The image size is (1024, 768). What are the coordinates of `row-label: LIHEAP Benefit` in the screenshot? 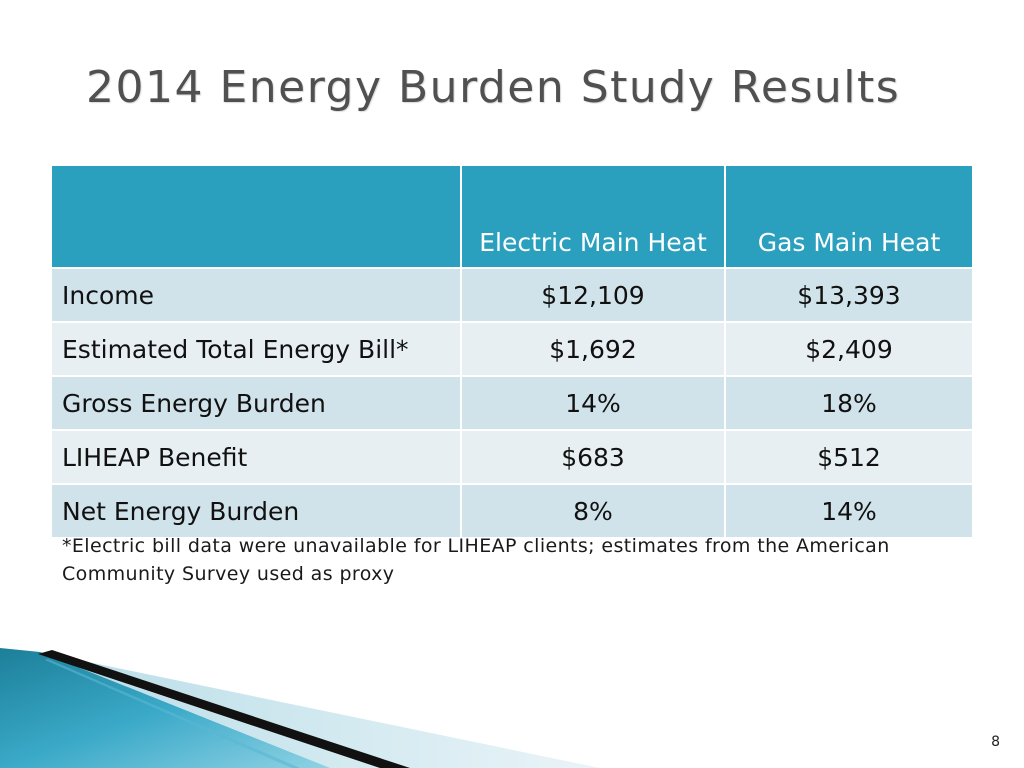 It's located at (257, 456).